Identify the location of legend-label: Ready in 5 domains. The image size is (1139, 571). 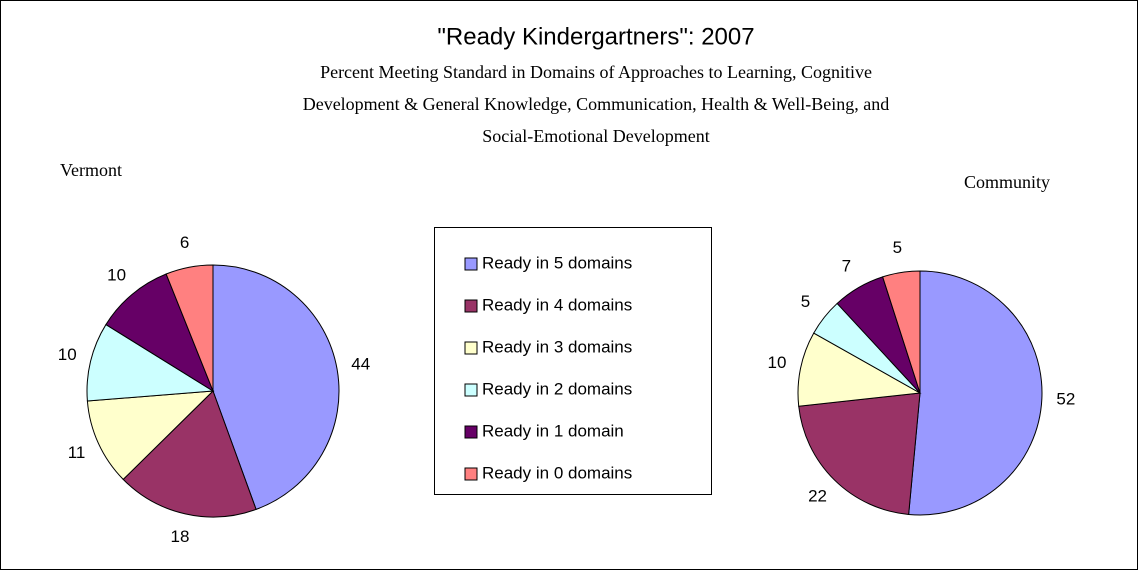
(557, 262).